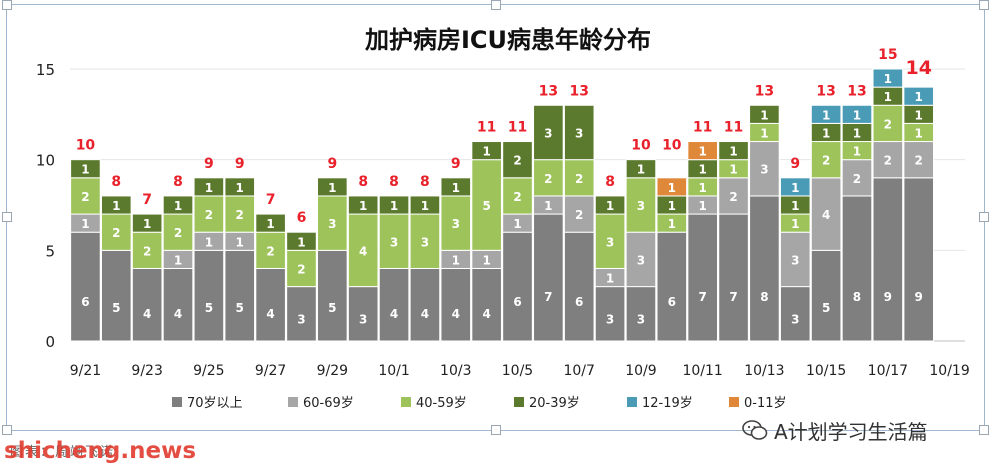  I want to click on resize-handle-left, so click(7, 217).